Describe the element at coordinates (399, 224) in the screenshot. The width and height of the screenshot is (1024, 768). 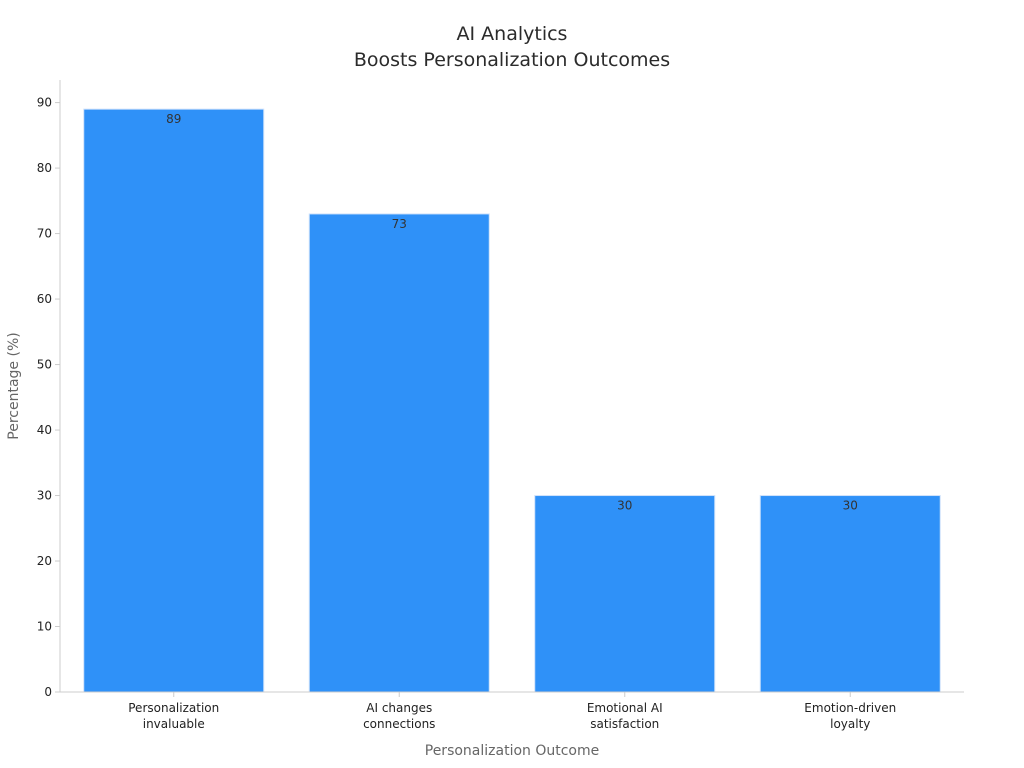
I see `data-label-2: 73` at that location.